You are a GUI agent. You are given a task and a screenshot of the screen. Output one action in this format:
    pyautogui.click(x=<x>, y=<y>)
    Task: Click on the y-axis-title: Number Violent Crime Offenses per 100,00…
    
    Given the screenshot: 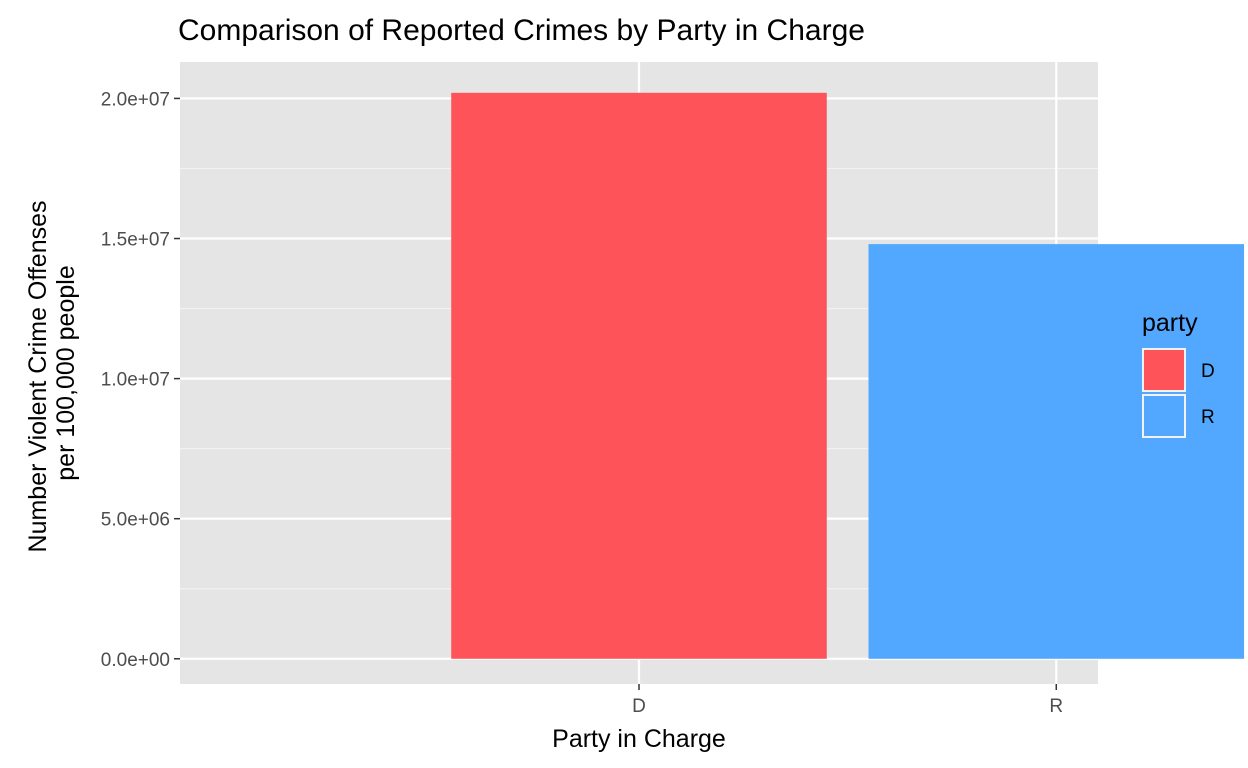 What is the action you would take?
    pyautogui.click(x=52, y=373)
    